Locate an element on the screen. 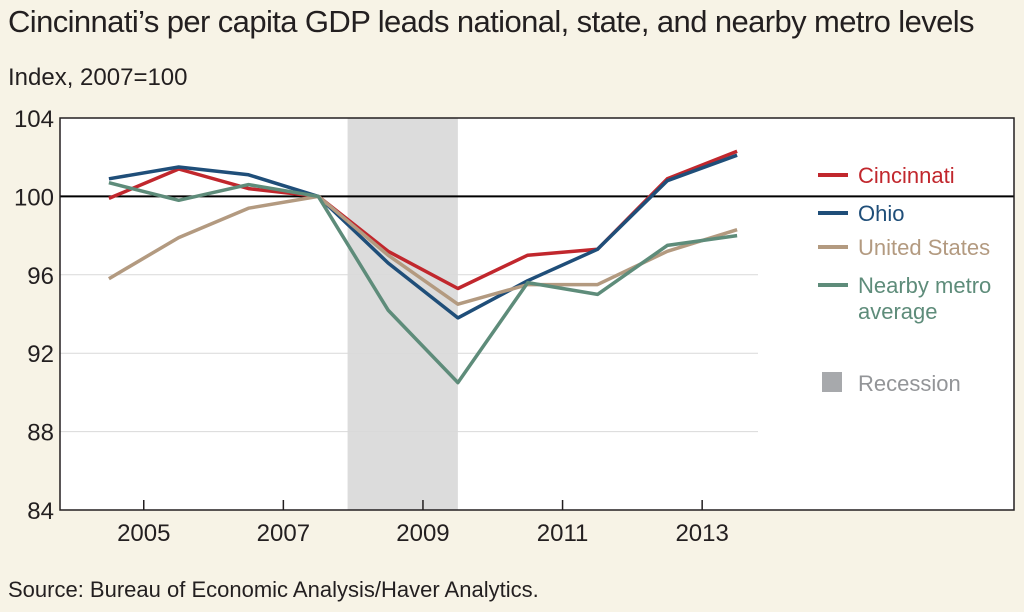 Image resolution: width=1024 pixels, height=612 pixels. legend-label-nearby-metro-average: Nearby metro average is located at coordinates (924, 298).